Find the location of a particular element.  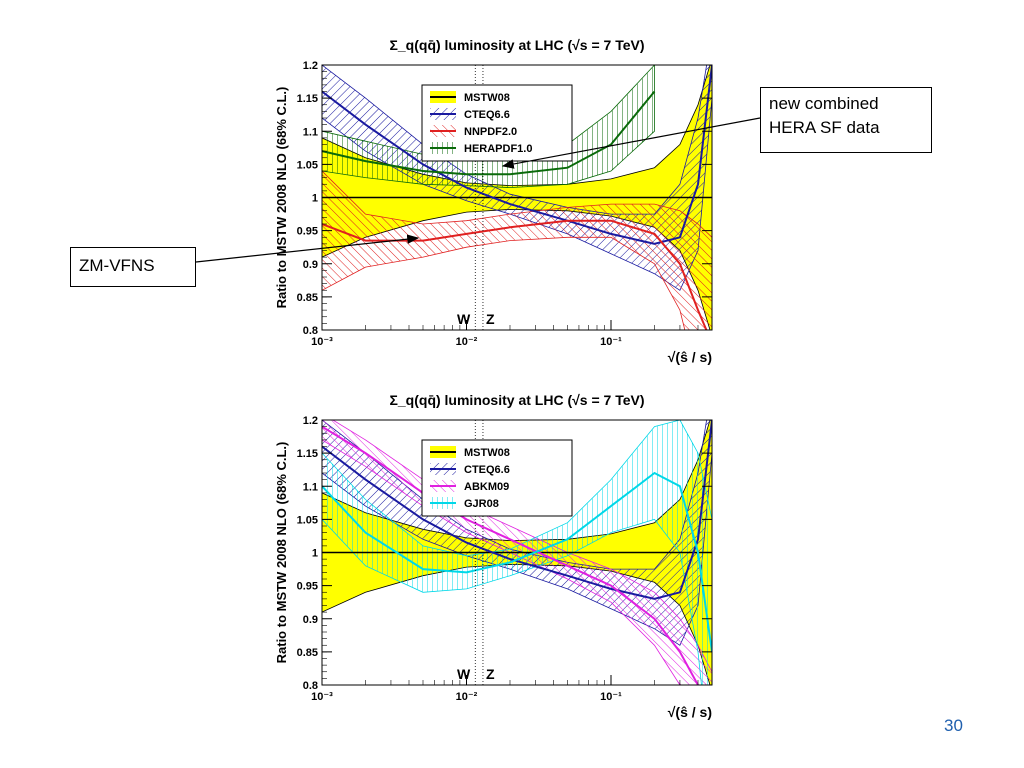

chart-legend: MSTW08 CTEQ6.6 ABKM09 GJR08 is located at coordinates (497, 478).